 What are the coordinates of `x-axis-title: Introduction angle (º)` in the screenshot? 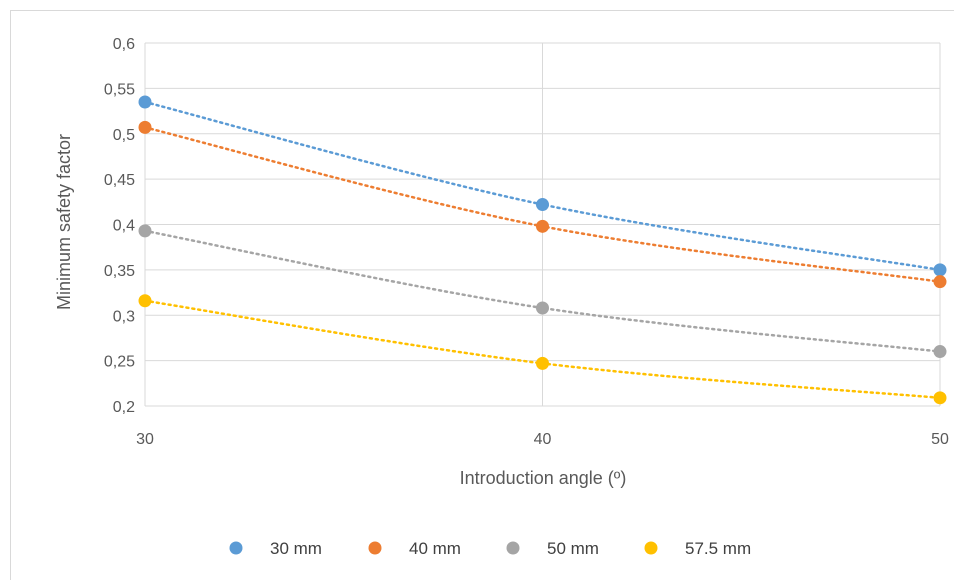 It's located at (543, 478).